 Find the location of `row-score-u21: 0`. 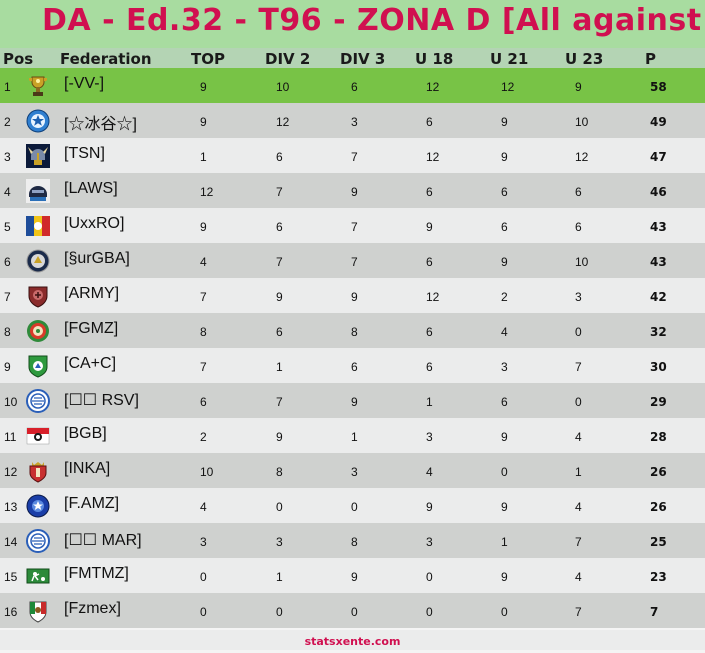

row-score-u21: 0 is located at coordinates (504, 612).